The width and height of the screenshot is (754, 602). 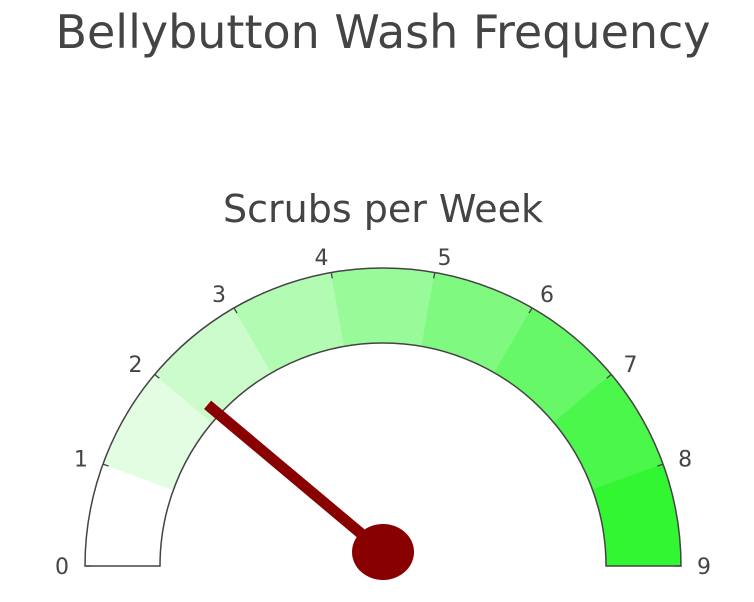 I want to click on gauge-tick-label-4: 4, so click(x=321, y=258).